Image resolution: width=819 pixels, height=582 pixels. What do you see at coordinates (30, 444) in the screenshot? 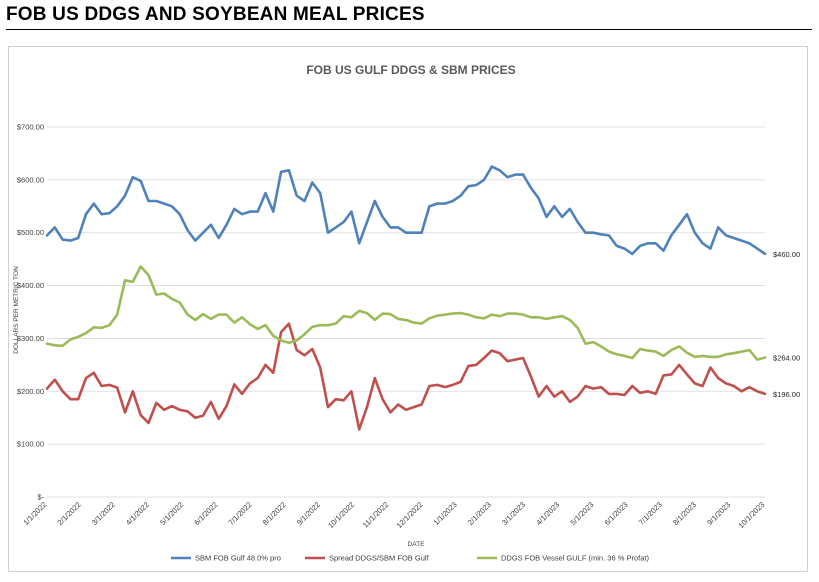
I see `y-tick-label: $100.00` at bounding box center [30, 444].